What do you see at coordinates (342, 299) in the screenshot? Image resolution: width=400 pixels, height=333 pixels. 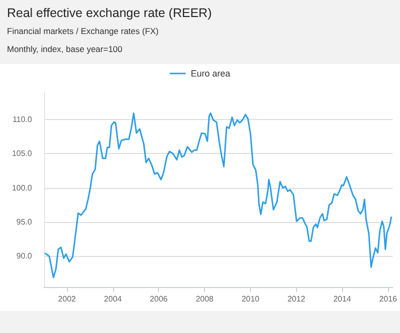 I see `x-tick-label: 2014` at bounding box center [342, 299].